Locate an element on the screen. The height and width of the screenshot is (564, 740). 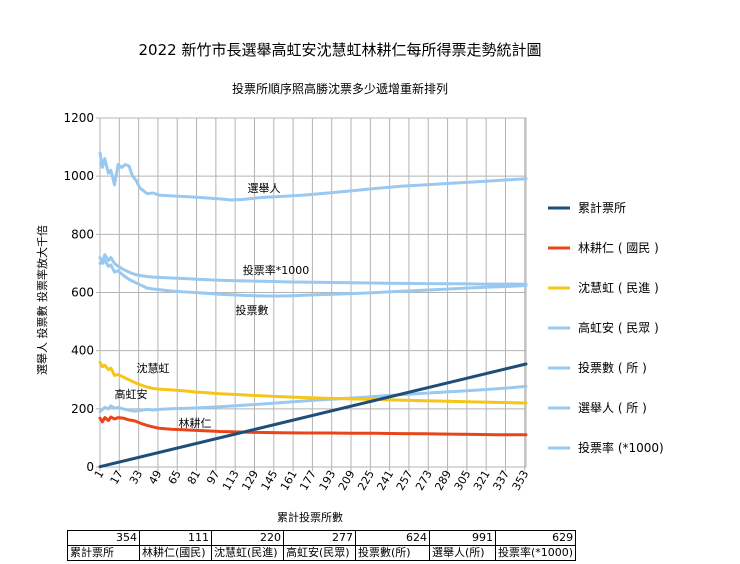
summary-value: 629 is located at coordinates (535, 538).